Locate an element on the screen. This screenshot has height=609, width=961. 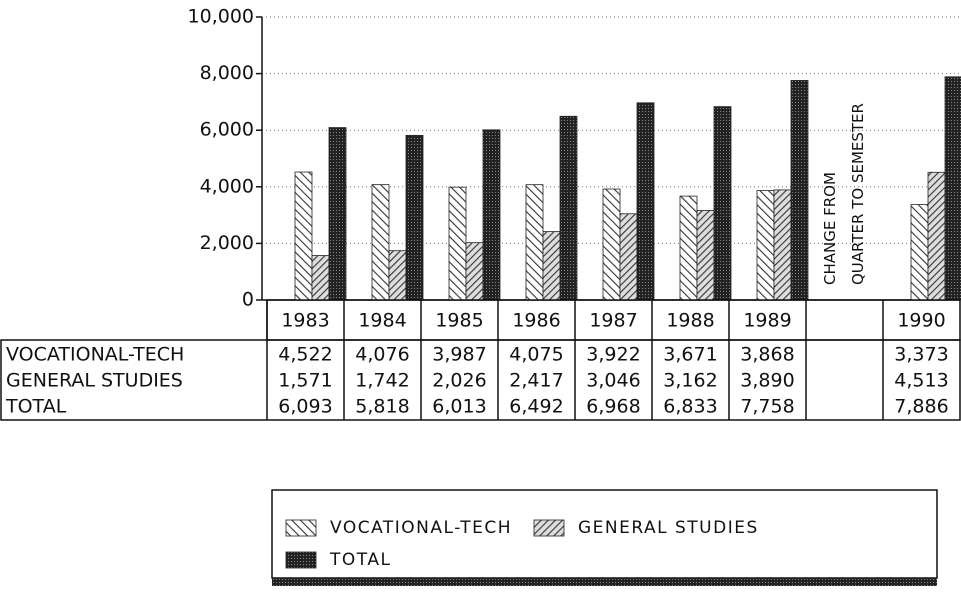
x-tick-label: 1987 is located at coordinates (613, 321).